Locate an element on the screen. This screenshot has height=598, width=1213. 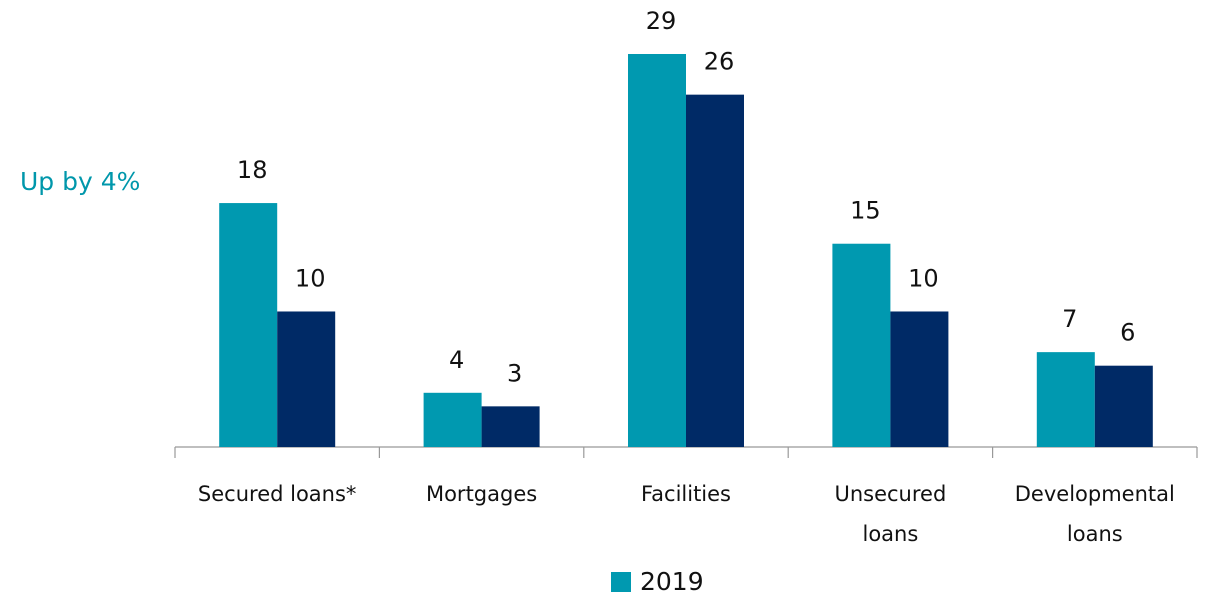
legend-label: 2019 is located at coordinates (672, 581).